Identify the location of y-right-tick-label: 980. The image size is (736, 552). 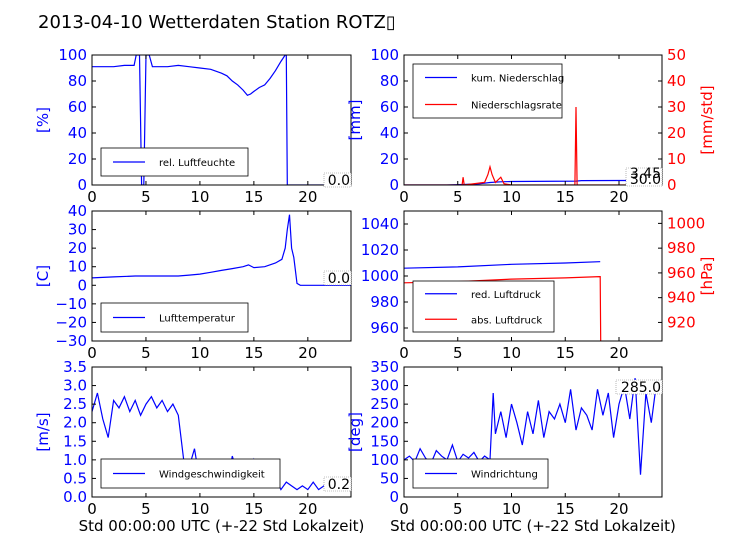
(681, 248).